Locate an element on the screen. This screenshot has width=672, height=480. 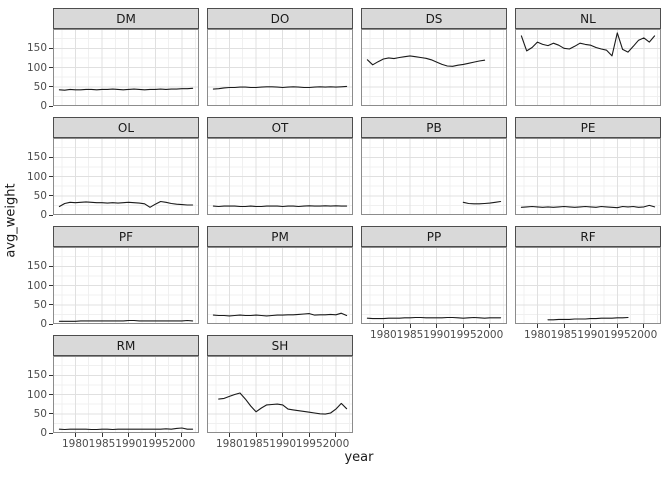
facet-panel-PB is located at coordinates (434, 176).